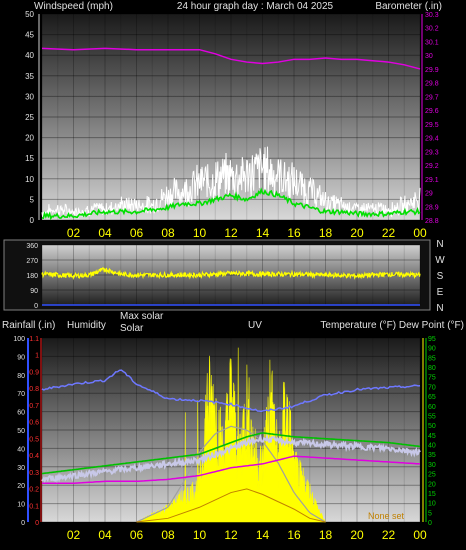 The height and width of the screenshot is (550, 466). I want to click on barometer-tick-label: 28.8, so click(432, 221).